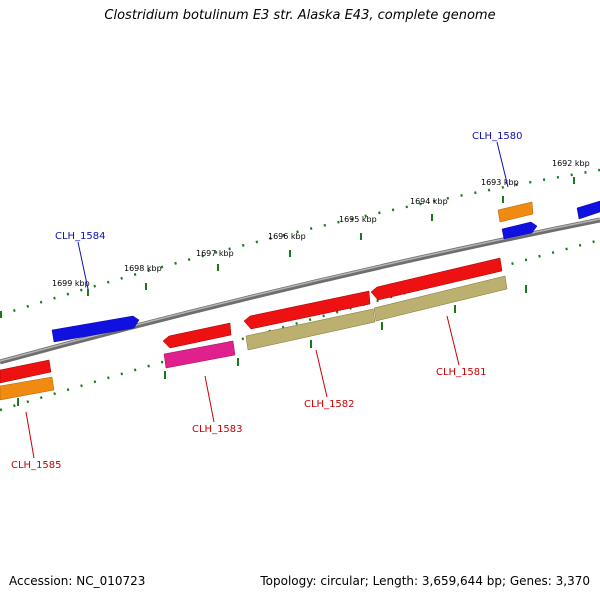 The height and width of the screenshot is (600, 600). I want to click on gene-label-clh_1581: CLH_1581, so click(461, 372).